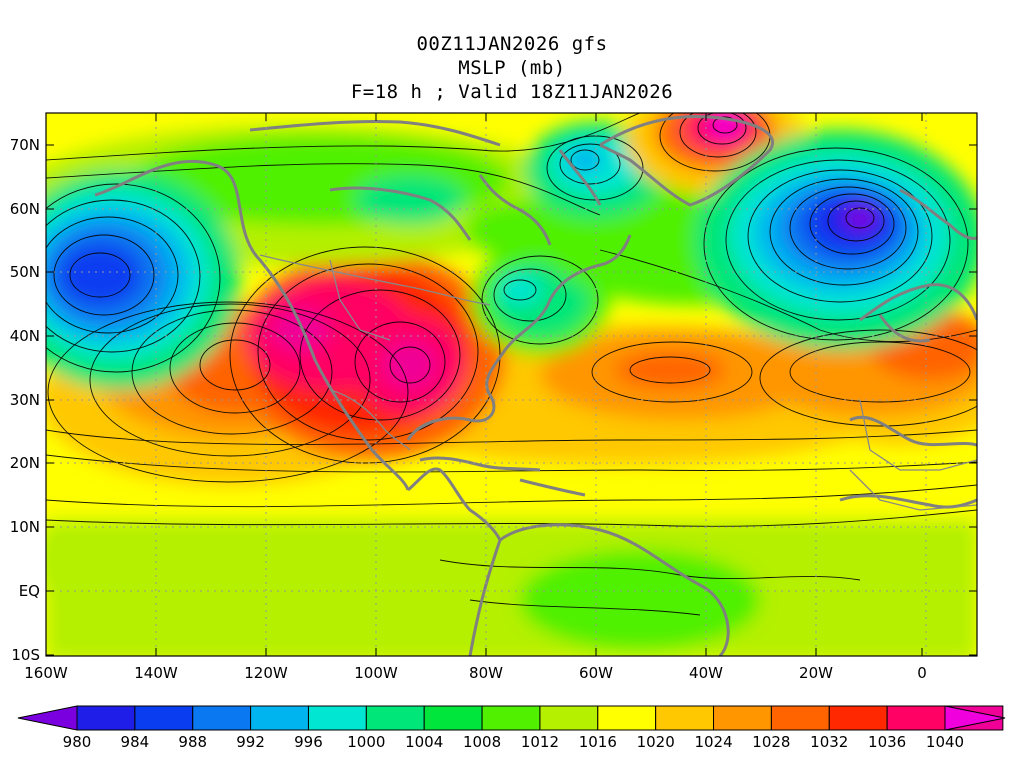 This screenshot has height=768, width=1024. What do you see at coordinates (816, 673) in the screenshot?
I see `lon-label: 20W` at bounding box center [816, 673].